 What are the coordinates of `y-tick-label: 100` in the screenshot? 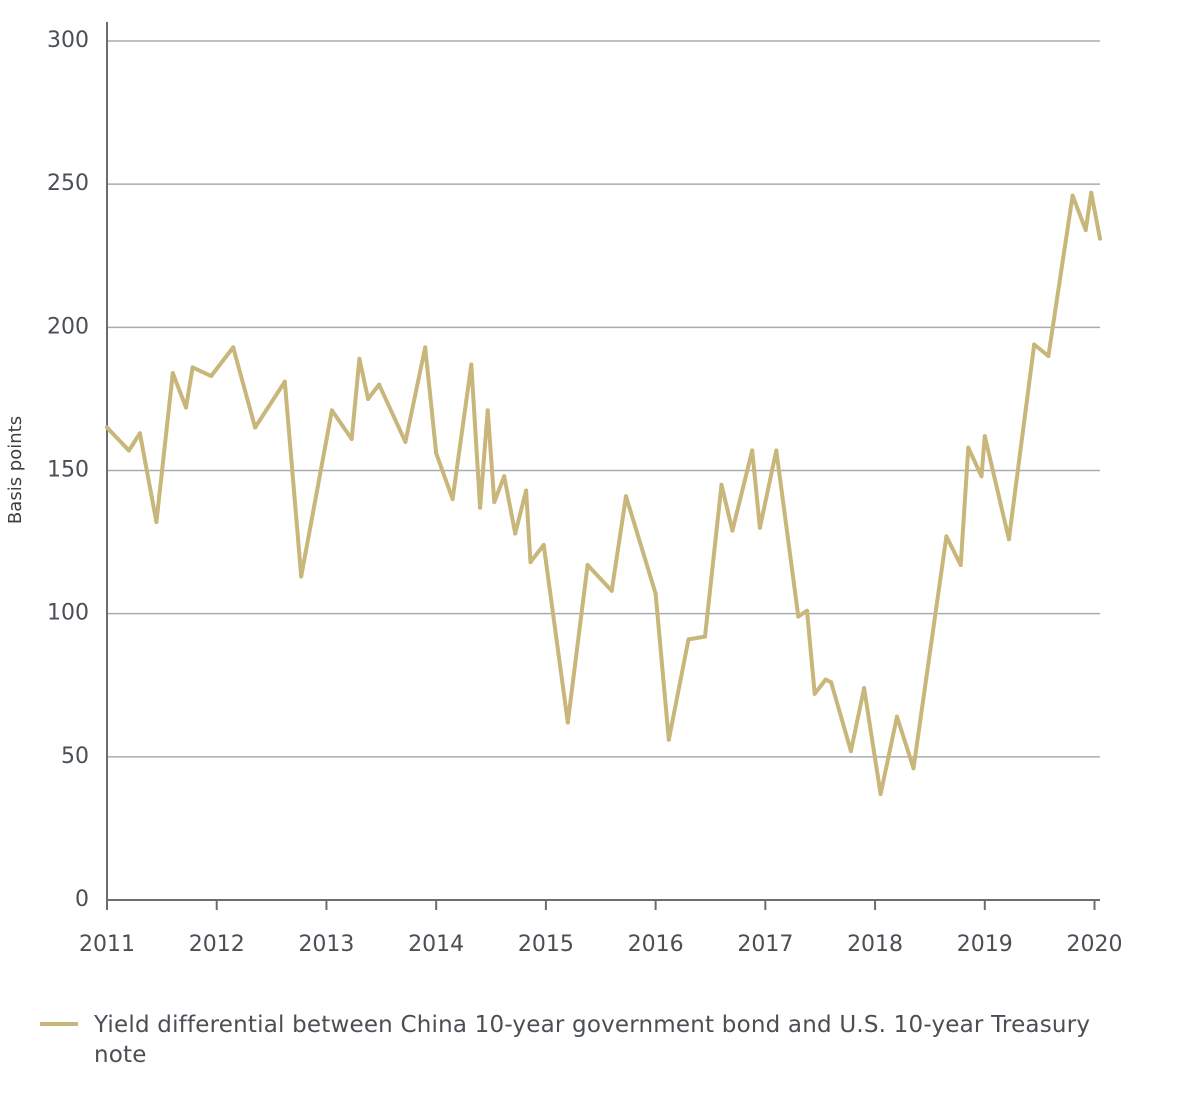 It's located at (68, 613).